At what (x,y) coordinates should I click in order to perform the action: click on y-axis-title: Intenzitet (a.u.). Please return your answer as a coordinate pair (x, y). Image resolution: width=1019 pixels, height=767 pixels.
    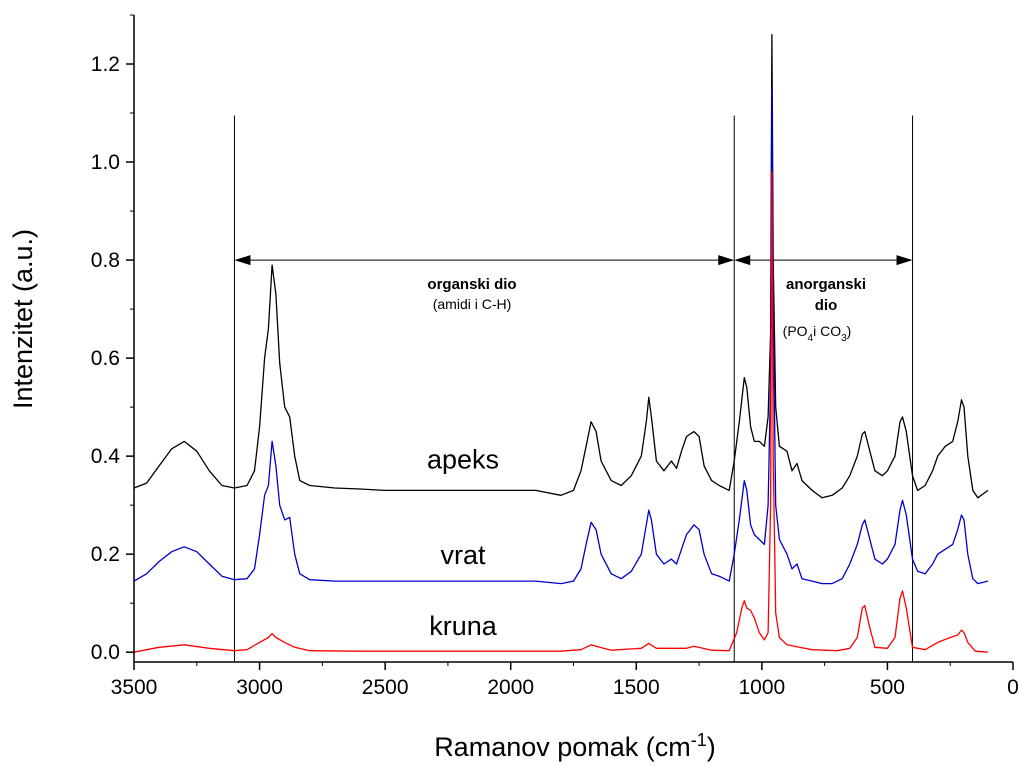
    Looking at the image, I should click on (23, 319).